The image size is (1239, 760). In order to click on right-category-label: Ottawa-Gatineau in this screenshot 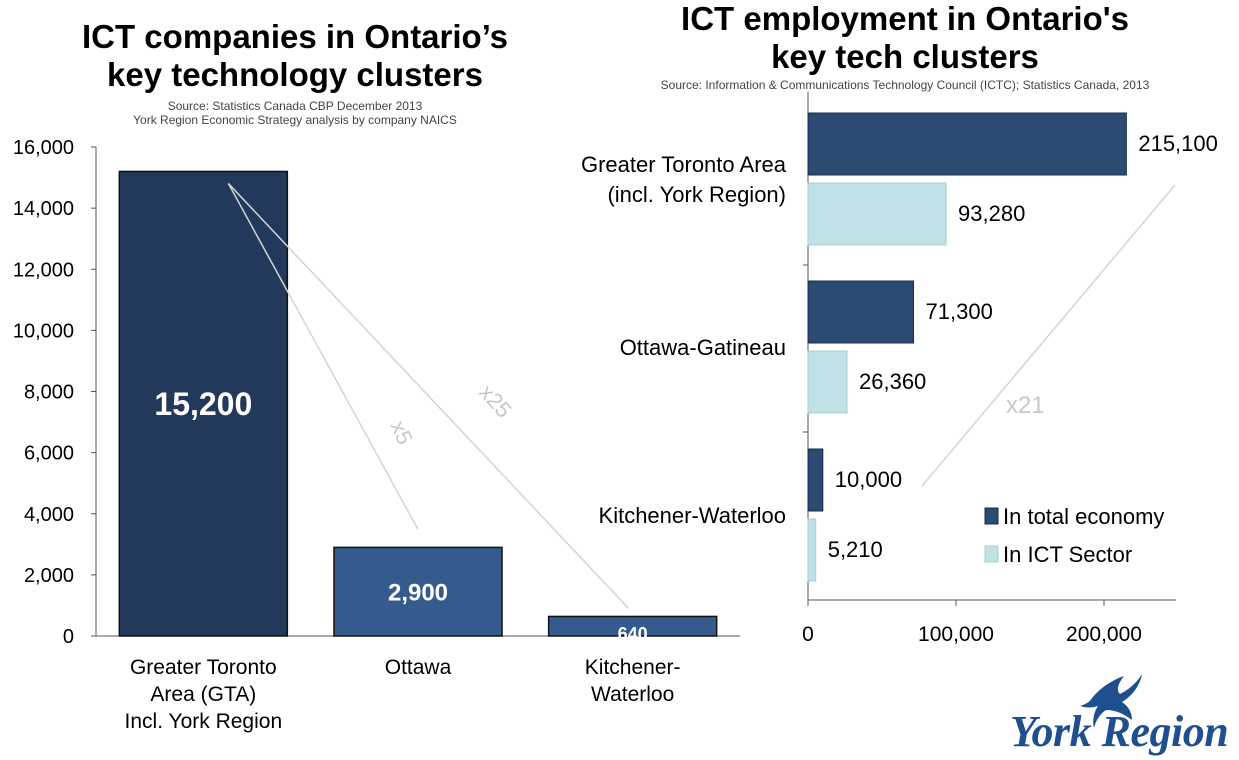, I will do `click(703, 347)`.